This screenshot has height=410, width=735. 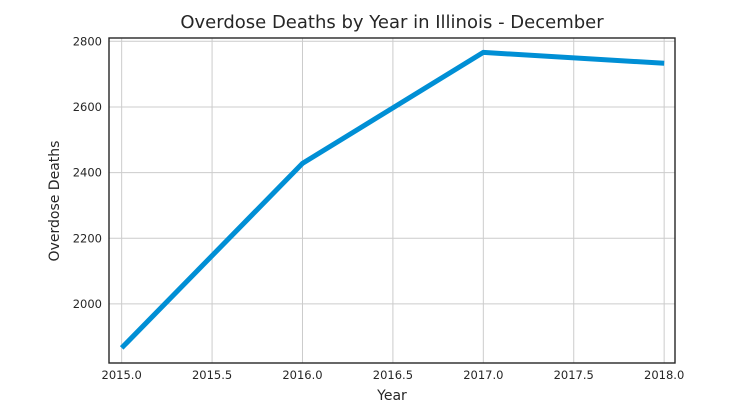 What do you see at coordinates (87, 304) in the screenshot?
I see `y-tick-label: 2000` at bounding box center [87, 304].